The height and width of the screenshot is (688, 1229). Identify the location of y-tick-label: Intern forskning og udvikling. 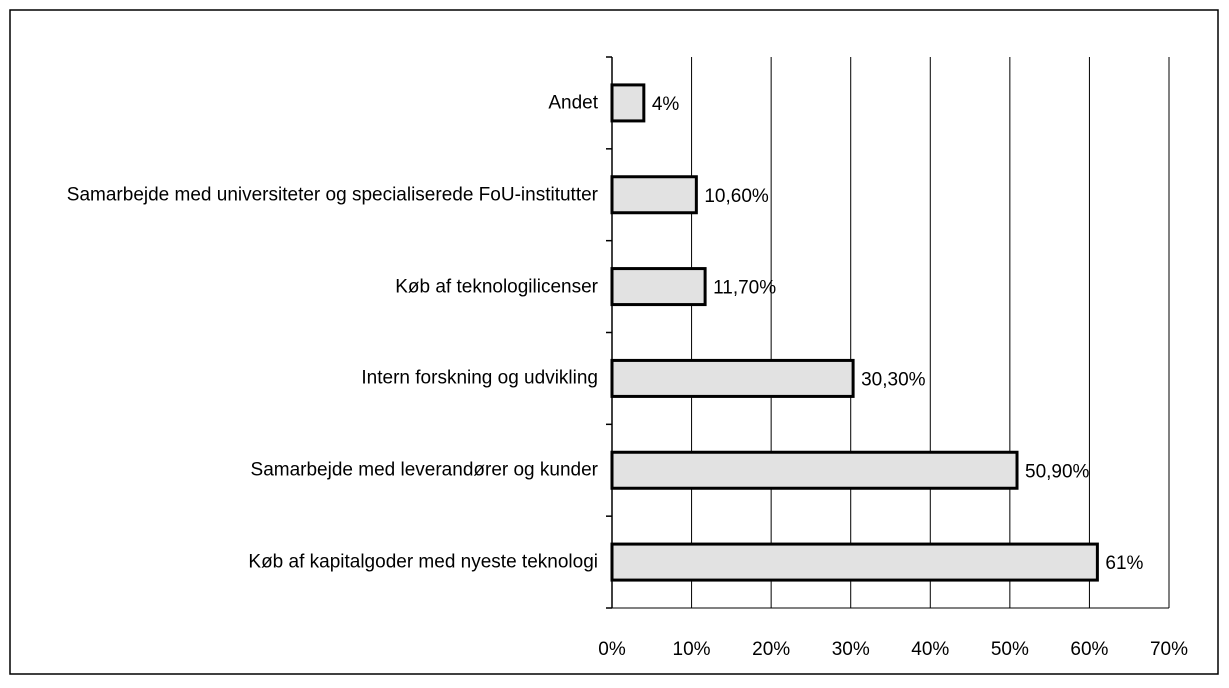
(479, 378).